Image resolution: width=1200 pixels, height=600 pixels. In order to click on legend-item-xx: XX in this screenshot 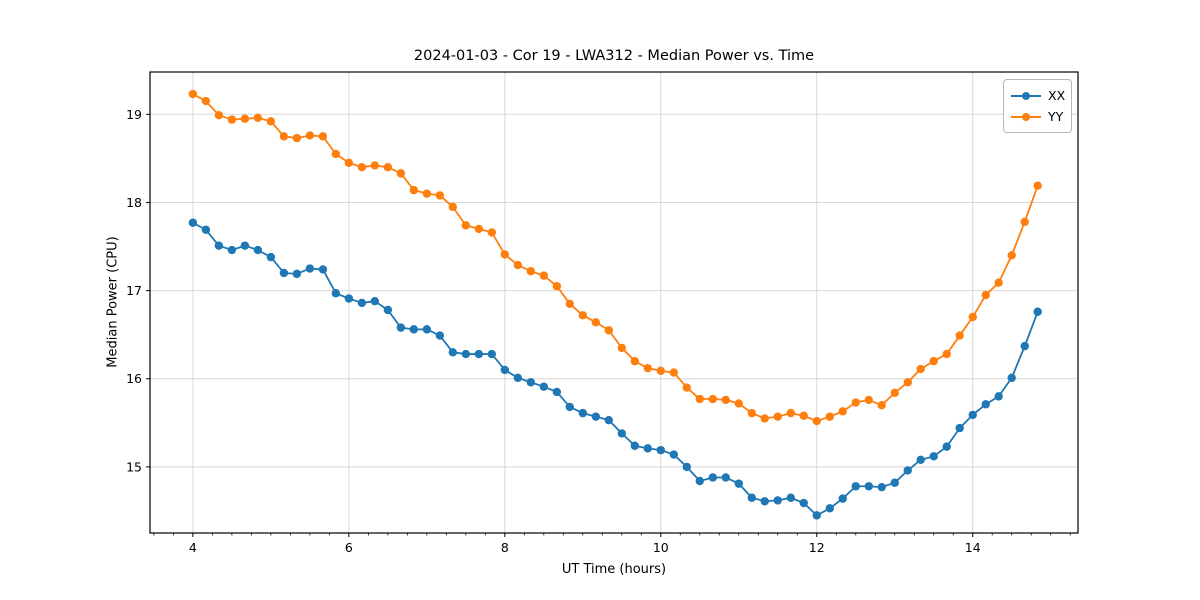, I will do `click(1038, 95)`.